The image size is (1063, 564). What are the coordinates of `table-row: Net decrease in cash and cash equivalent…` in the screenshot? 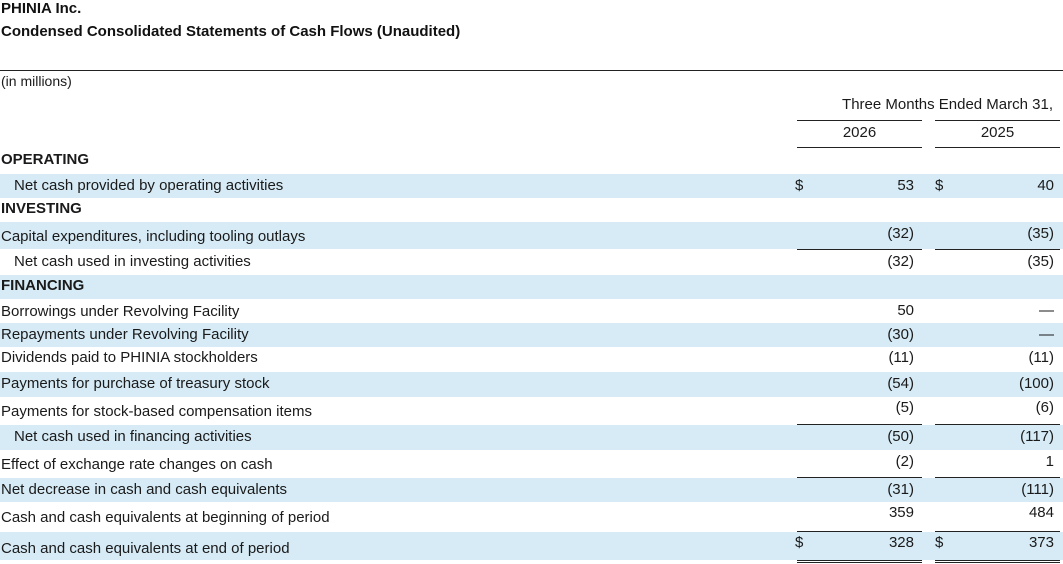 It's located at (531, 490).